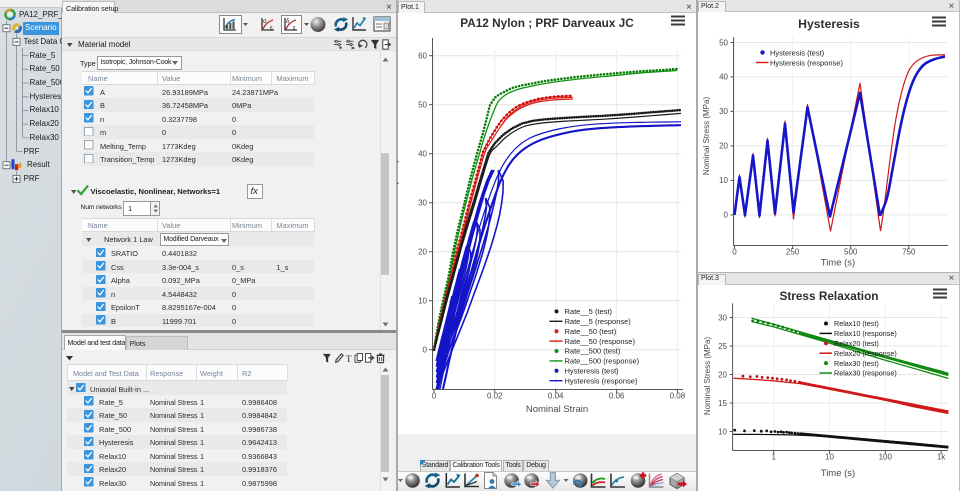  Describe the element at coordinates (617, 396) in the screenshot. I see `svg-text: 0.06` at that location.